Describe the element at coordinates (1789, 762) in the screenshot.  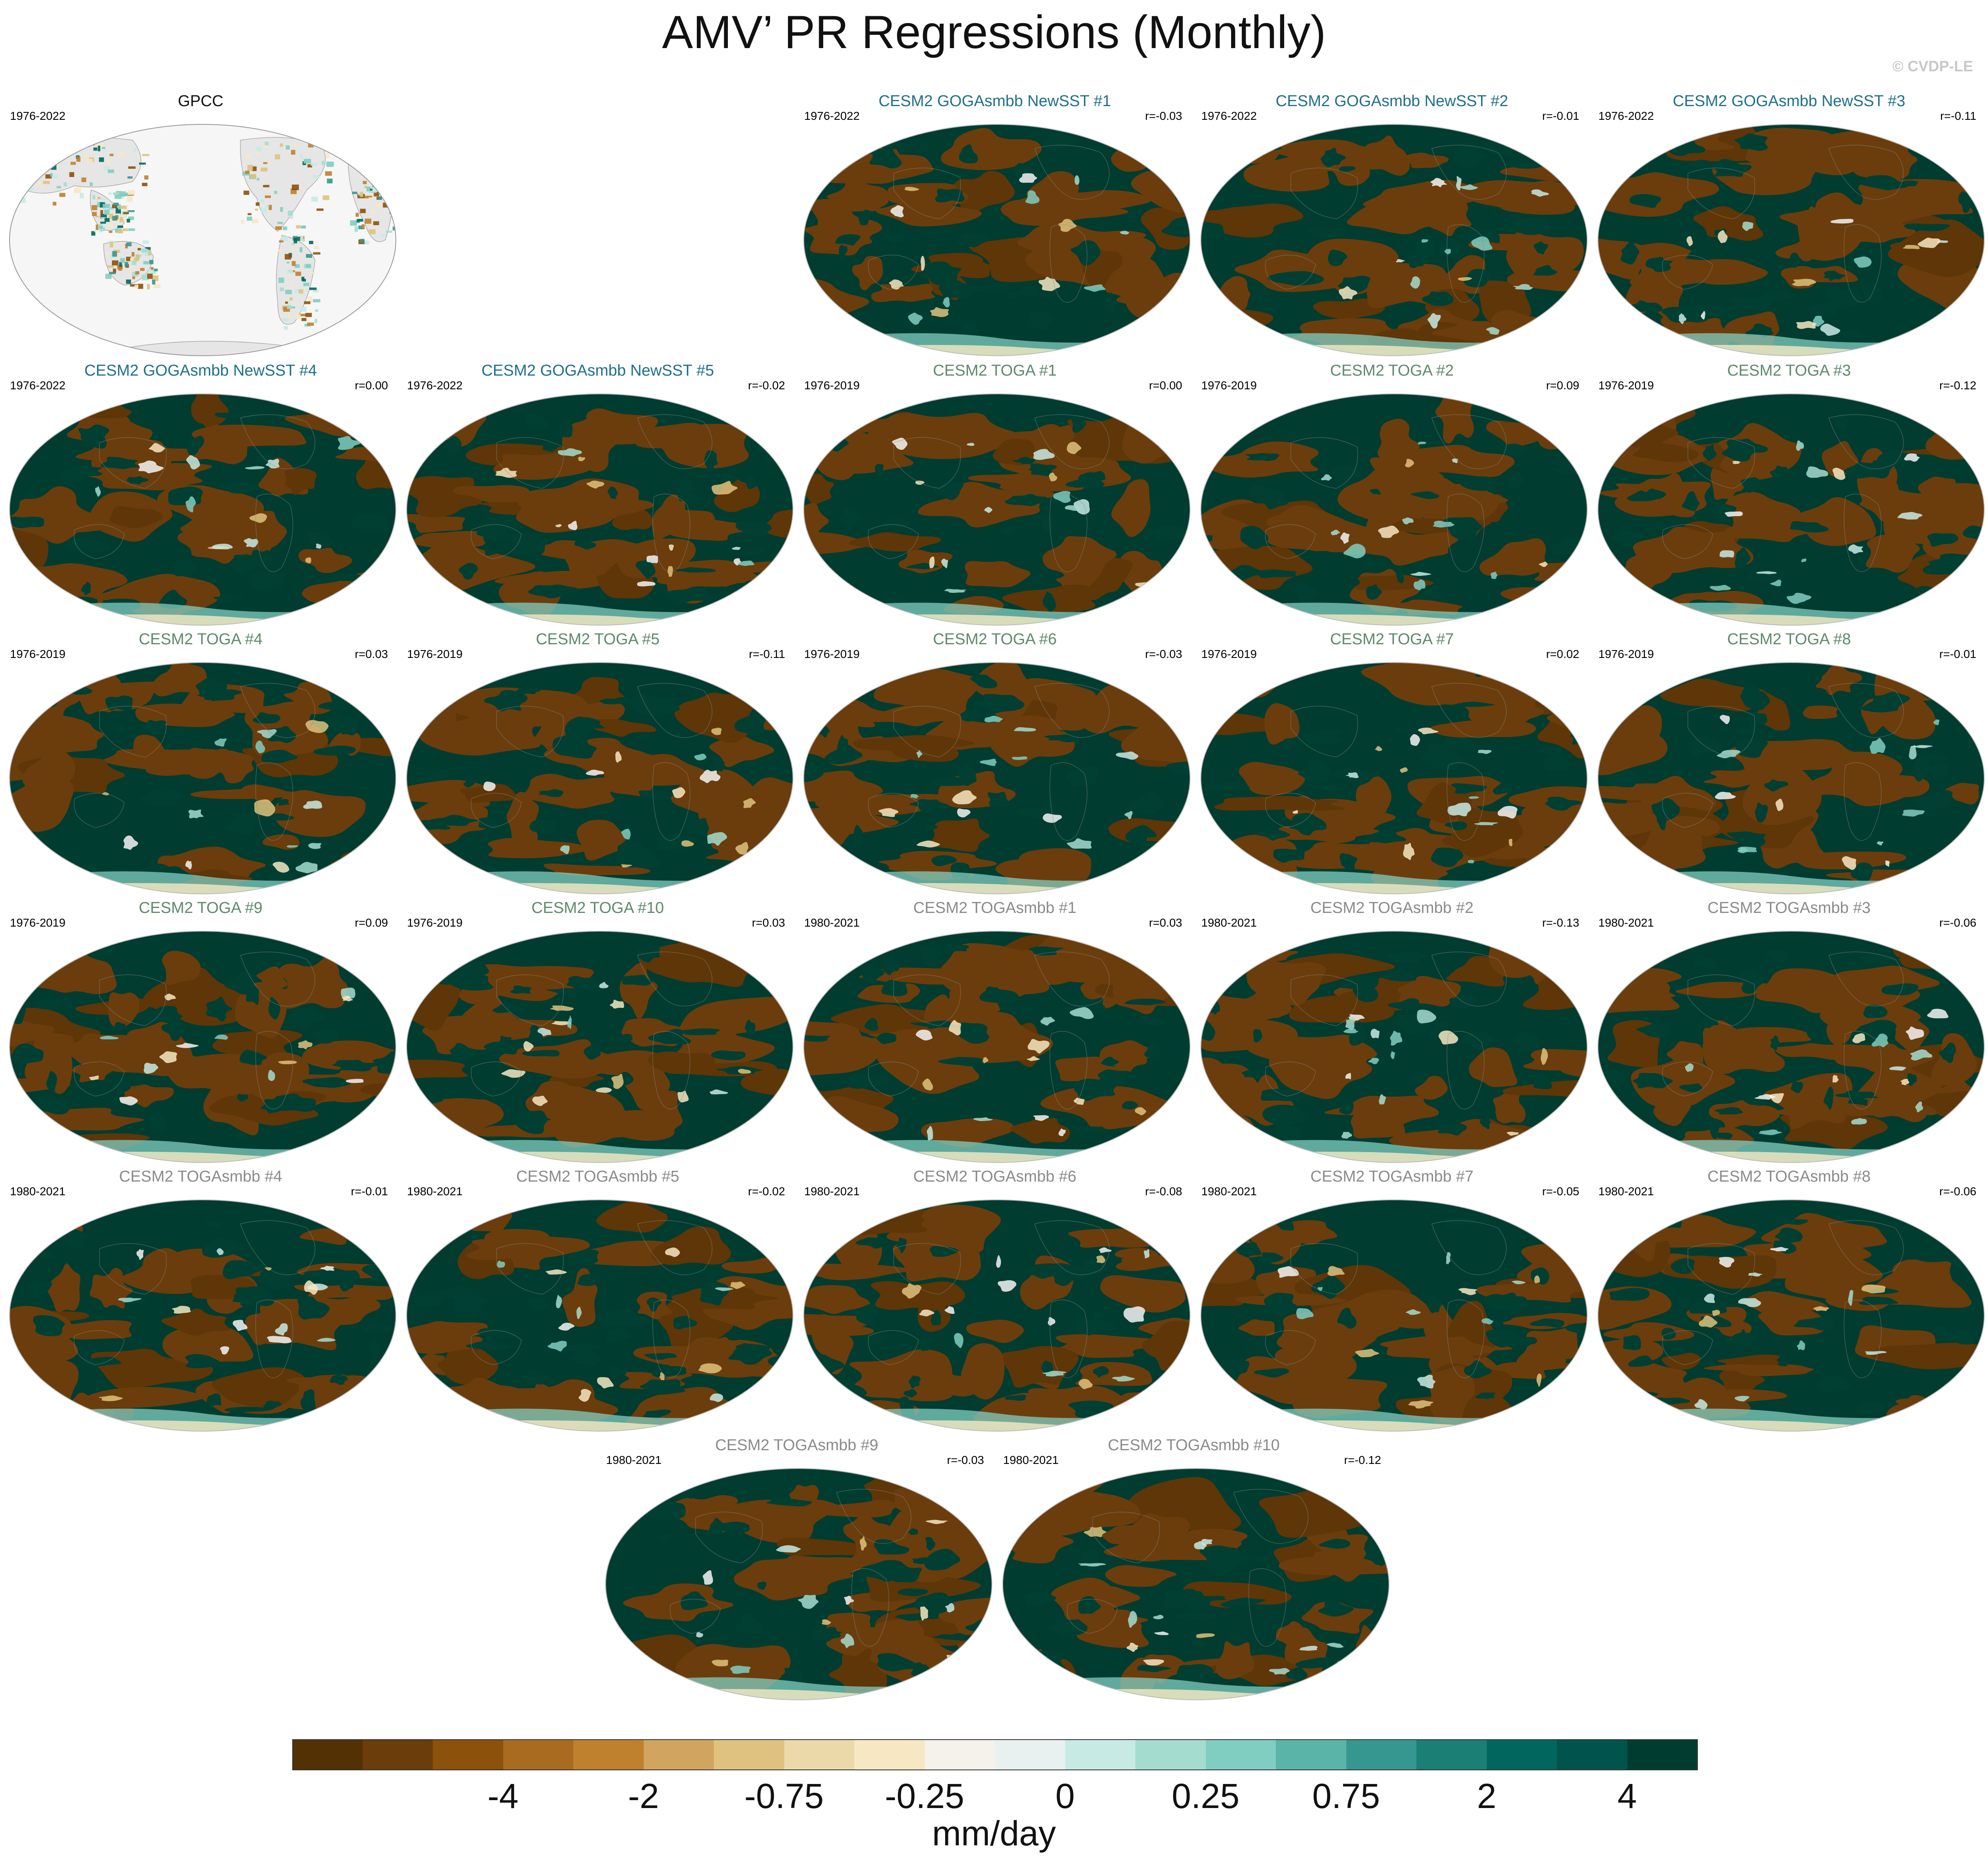
I see `map-panel: CESM2 TOGA #8 1976-2019 r=-0.01` at that location.